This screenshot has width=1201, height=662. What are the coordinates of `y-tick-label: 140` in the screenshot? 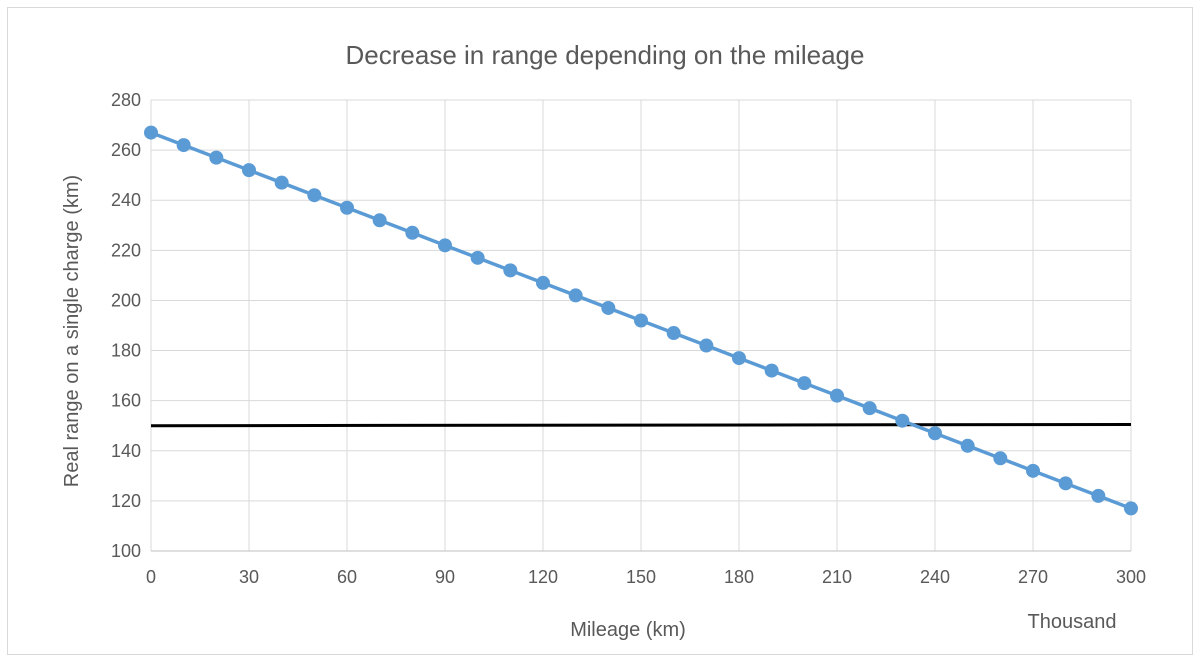 It's located at (126, 451).